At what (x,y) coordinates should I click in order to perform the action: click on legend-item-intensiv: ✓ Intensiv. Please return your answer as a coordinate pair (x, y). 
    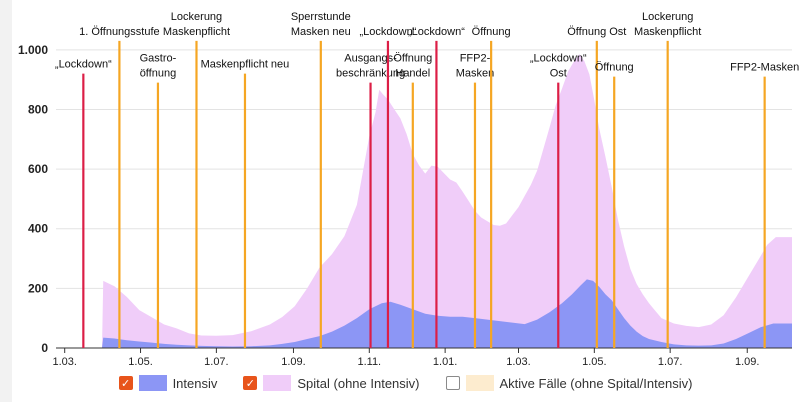
    Looking at the image, I should click on (168, 383).